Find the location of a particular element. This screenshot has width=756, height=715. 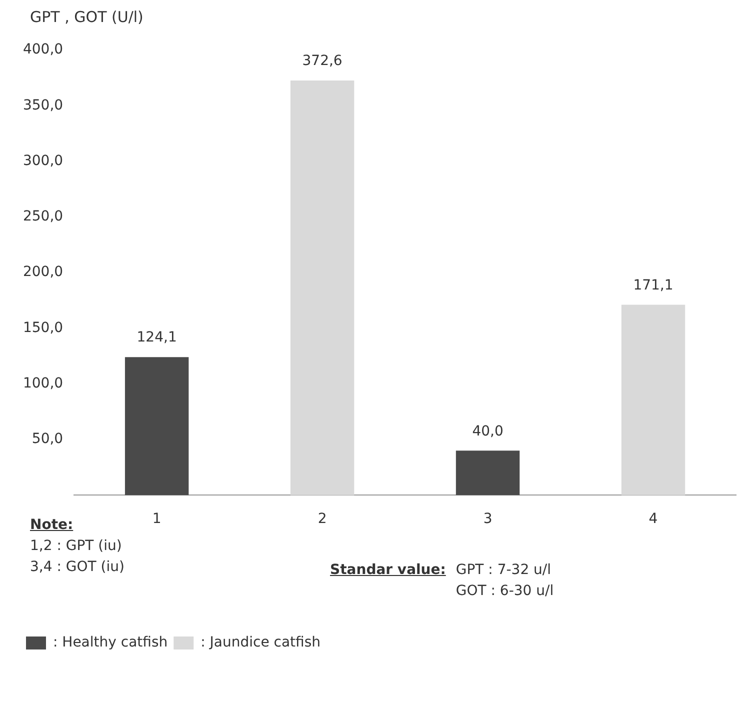

x-tick-label: 3 is located at coordinates (487, 519).